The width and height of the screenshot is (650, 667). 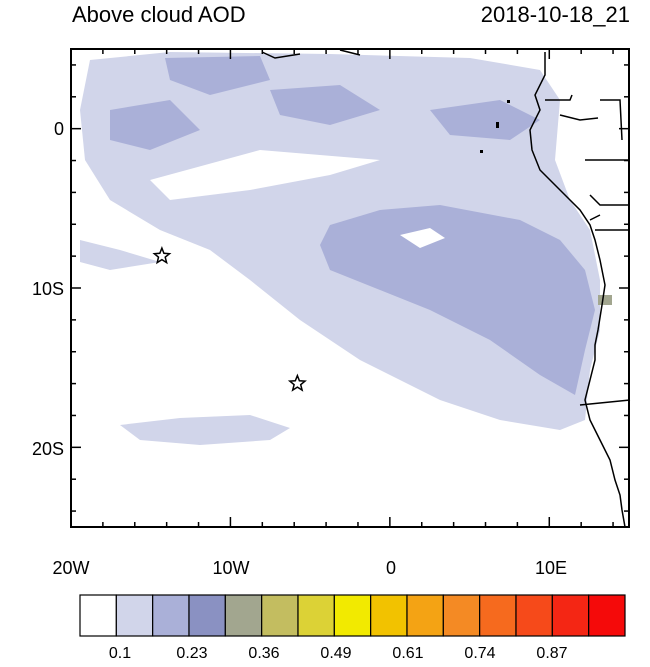 I want to click on africa-coastline, so click(x=577, y=290).